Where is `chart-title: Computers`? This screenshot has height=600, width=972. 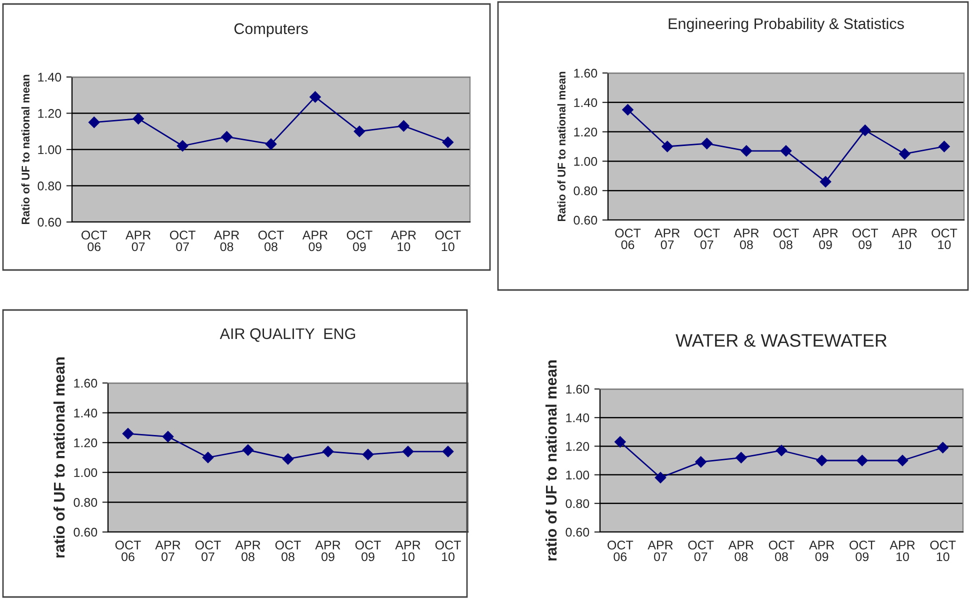
chart-title: Computers is located at coordinates (271, 30).